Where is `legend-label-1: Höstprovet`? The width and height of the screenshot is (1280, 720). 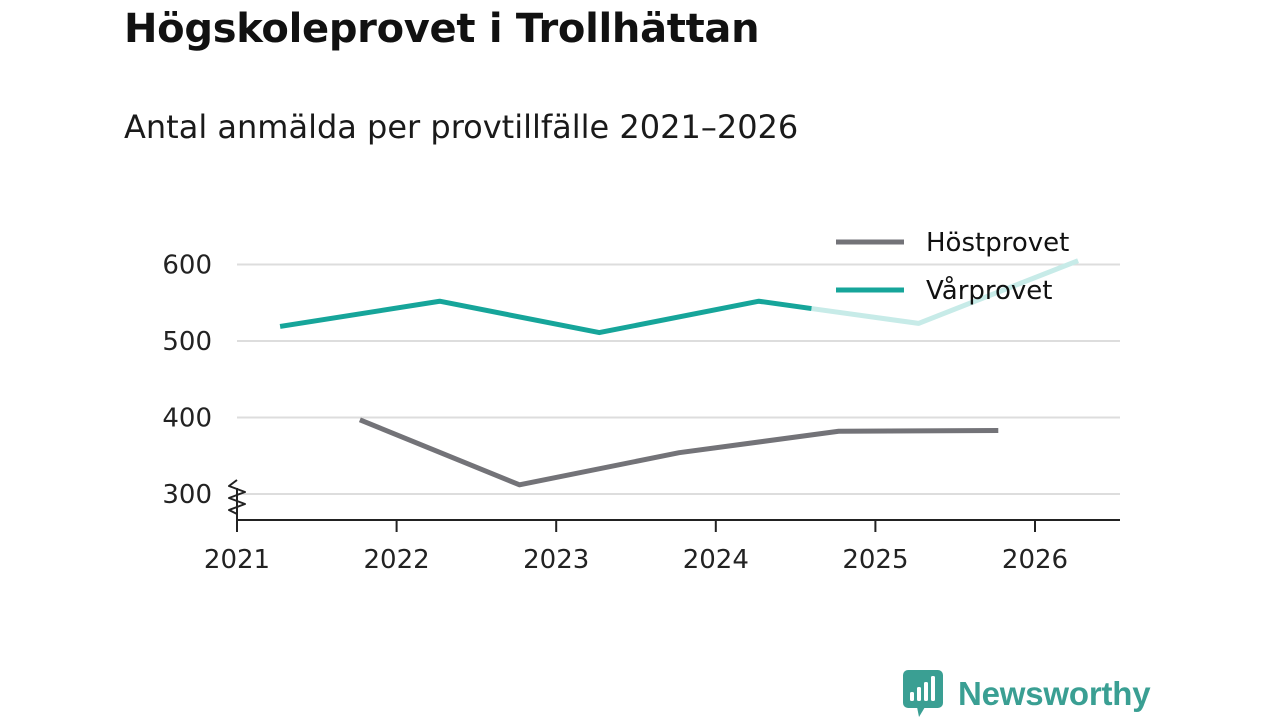
legend-label-1: Höstprovet is located at coordinates (997, 243).